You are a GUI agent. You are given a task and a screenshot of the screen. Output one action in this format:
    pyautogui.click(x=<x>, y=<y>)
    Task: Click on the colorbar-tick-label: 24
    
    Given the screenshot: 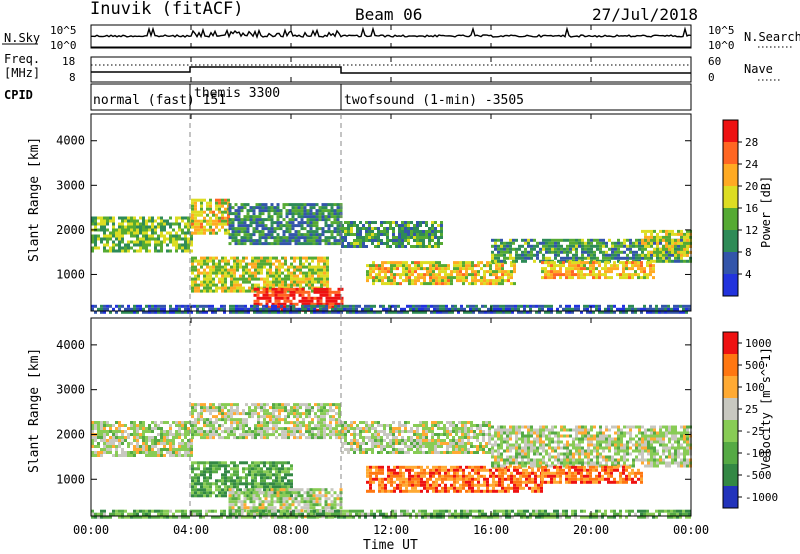 What is the action you would take?
    pyautogui.click(x=752, y=164)
    